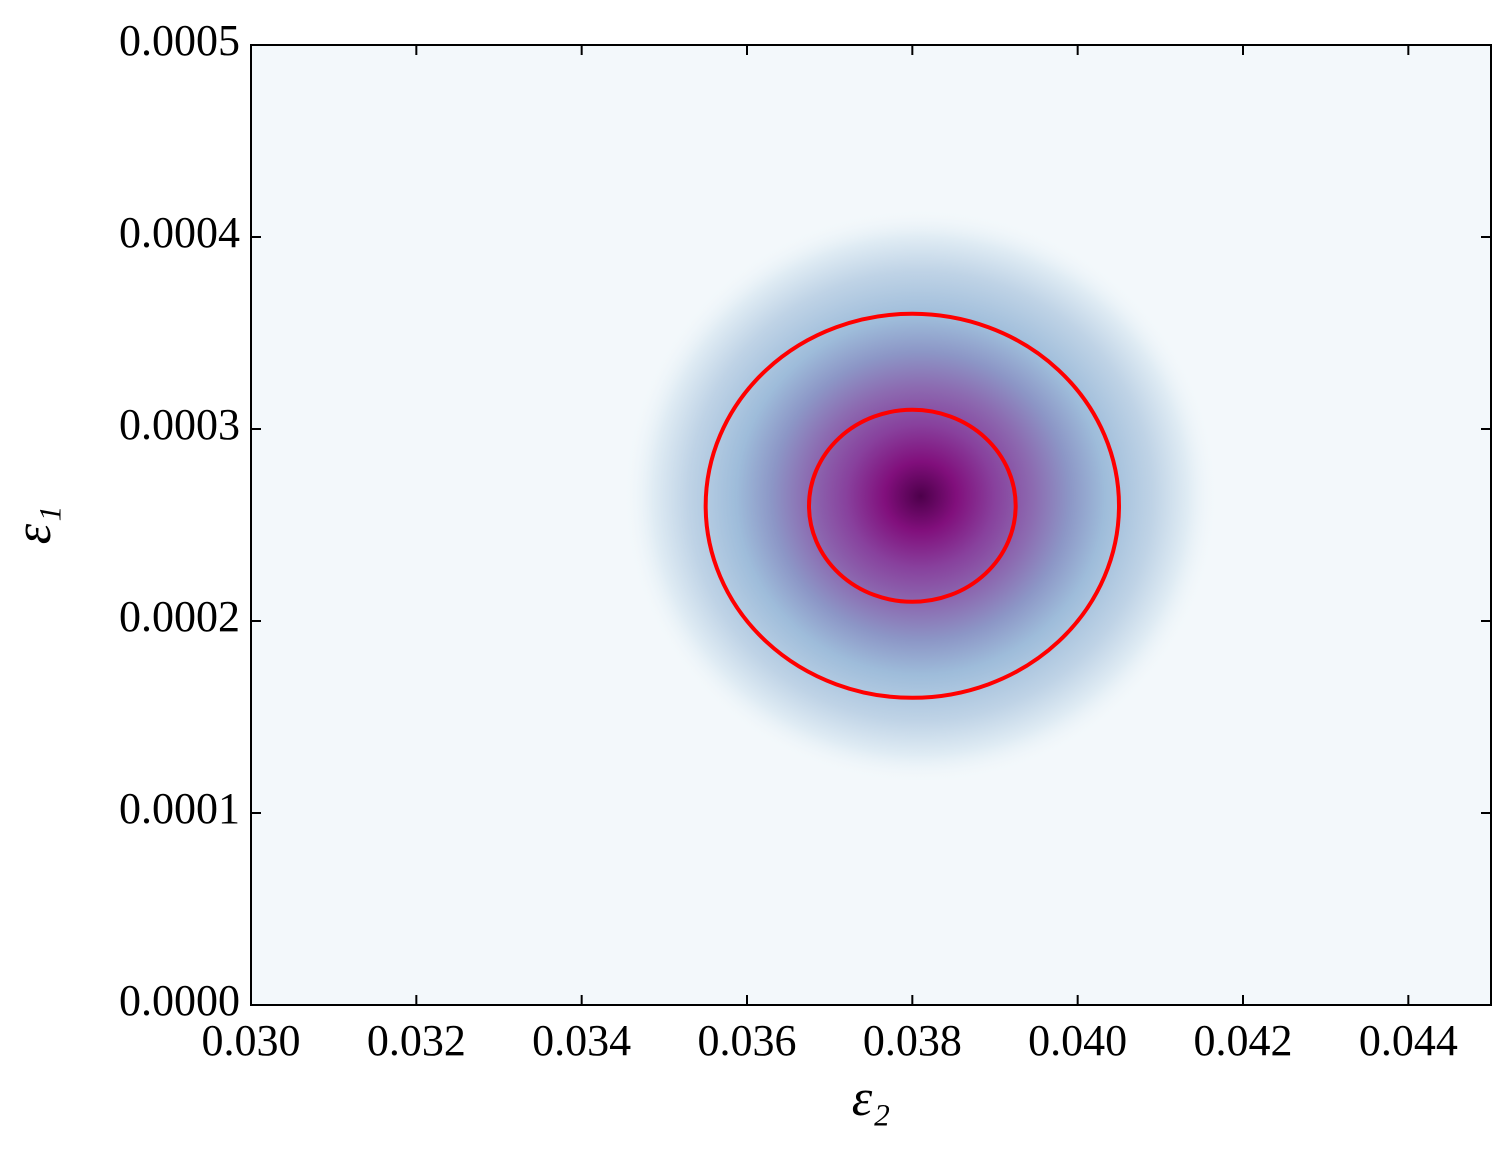 This screenshot has width=1512, height=1167. What do you see at coordinates (179, 424) in the screenshot?
I see `y-tick-label: 0.0003` at bounding box center [179, 424].